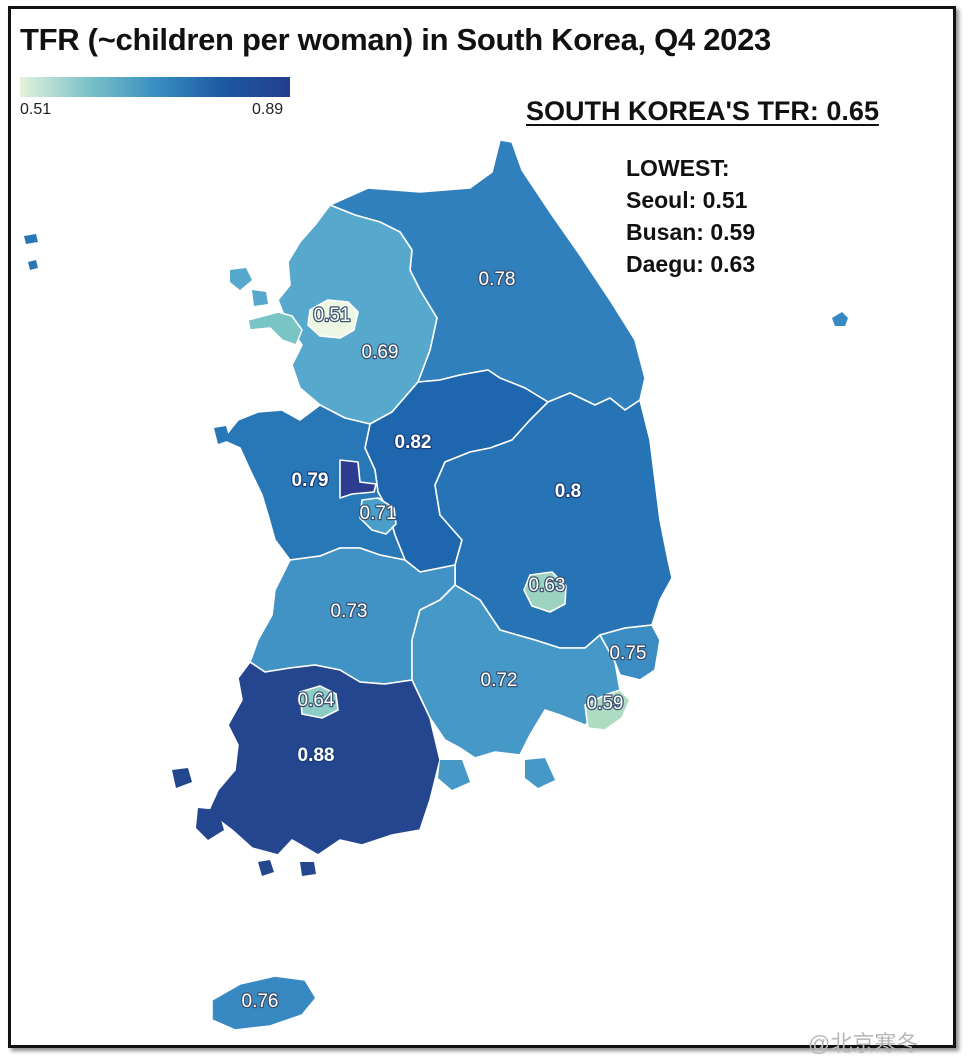  I want to click on label-jeonbuk: 0.73, so click(349, 611).